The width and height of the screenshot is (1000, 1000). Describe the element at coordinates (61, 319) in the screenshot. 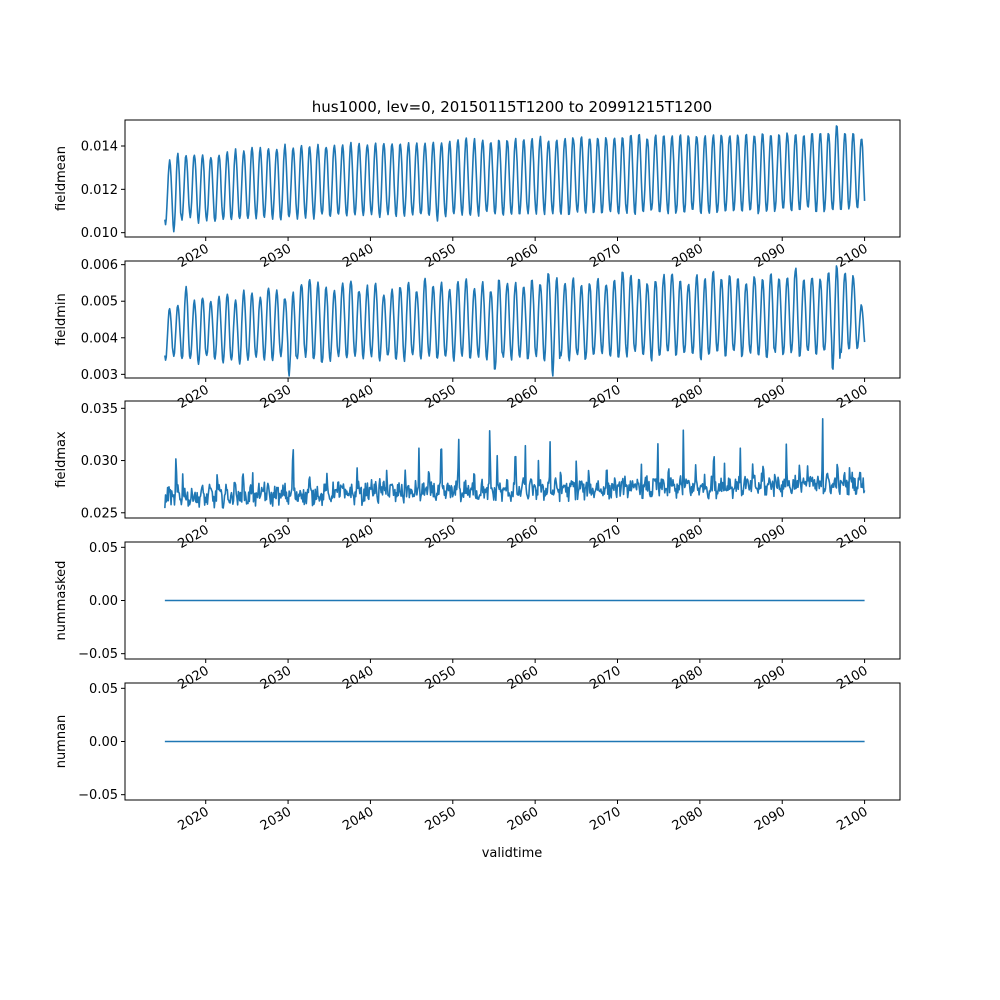

I see `y-axis-label: fieldmin` at that location.